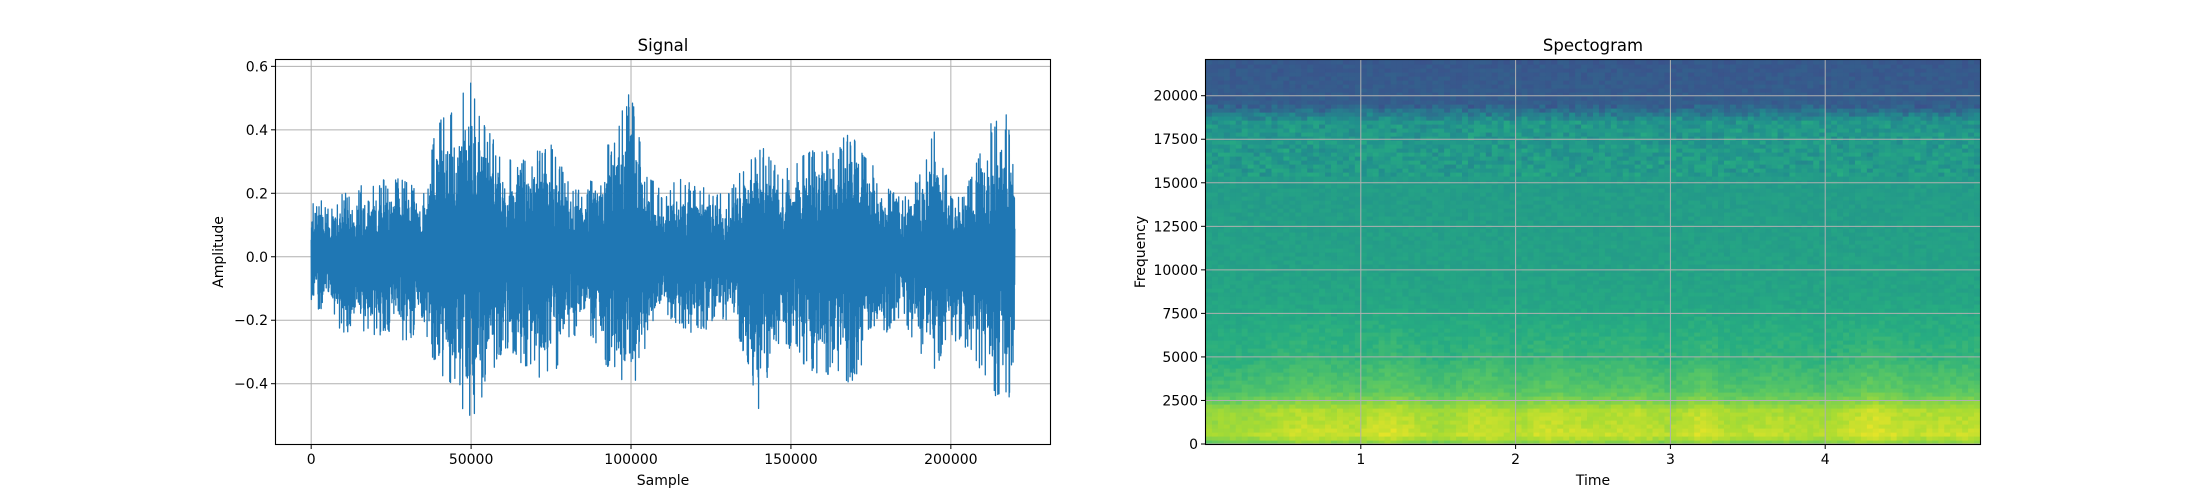 This screenshot has width=2200, height=500. I want to click on signal-x-tick-label: 100000, so click(630, 460).